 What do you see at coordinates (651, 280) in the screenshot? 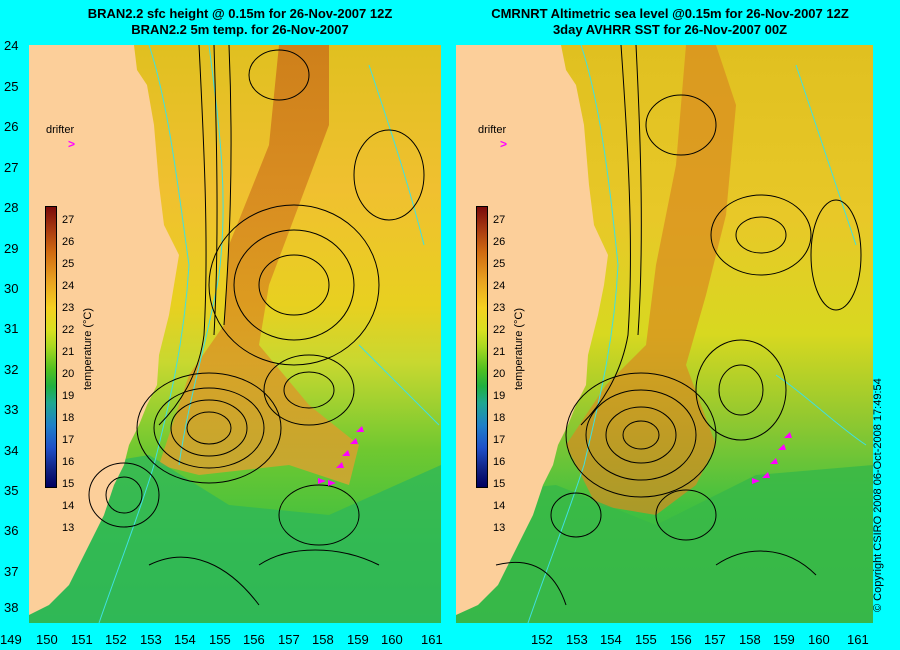
I see `right-warm-current` at bounding box center [651, 280].